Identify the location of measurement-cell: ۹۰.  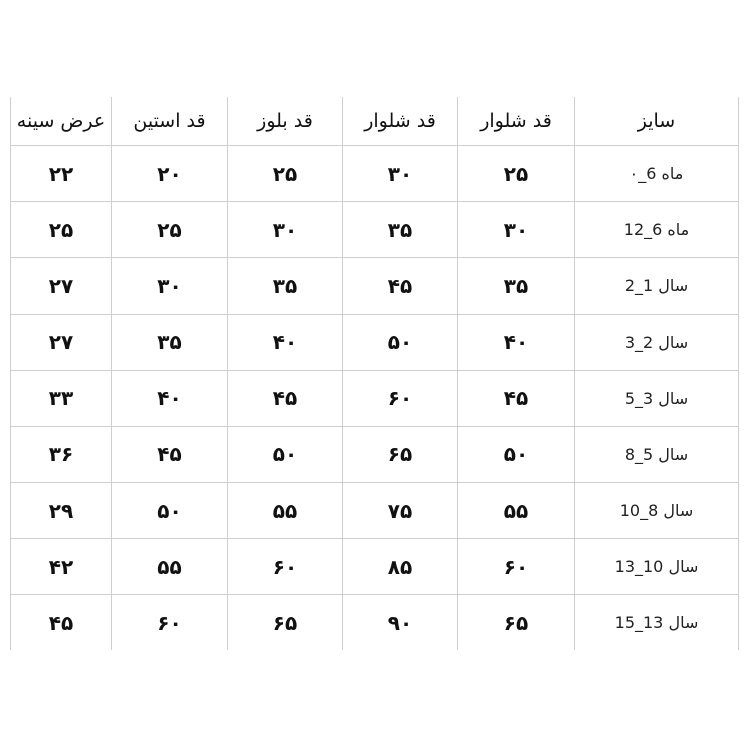
(400, 622).